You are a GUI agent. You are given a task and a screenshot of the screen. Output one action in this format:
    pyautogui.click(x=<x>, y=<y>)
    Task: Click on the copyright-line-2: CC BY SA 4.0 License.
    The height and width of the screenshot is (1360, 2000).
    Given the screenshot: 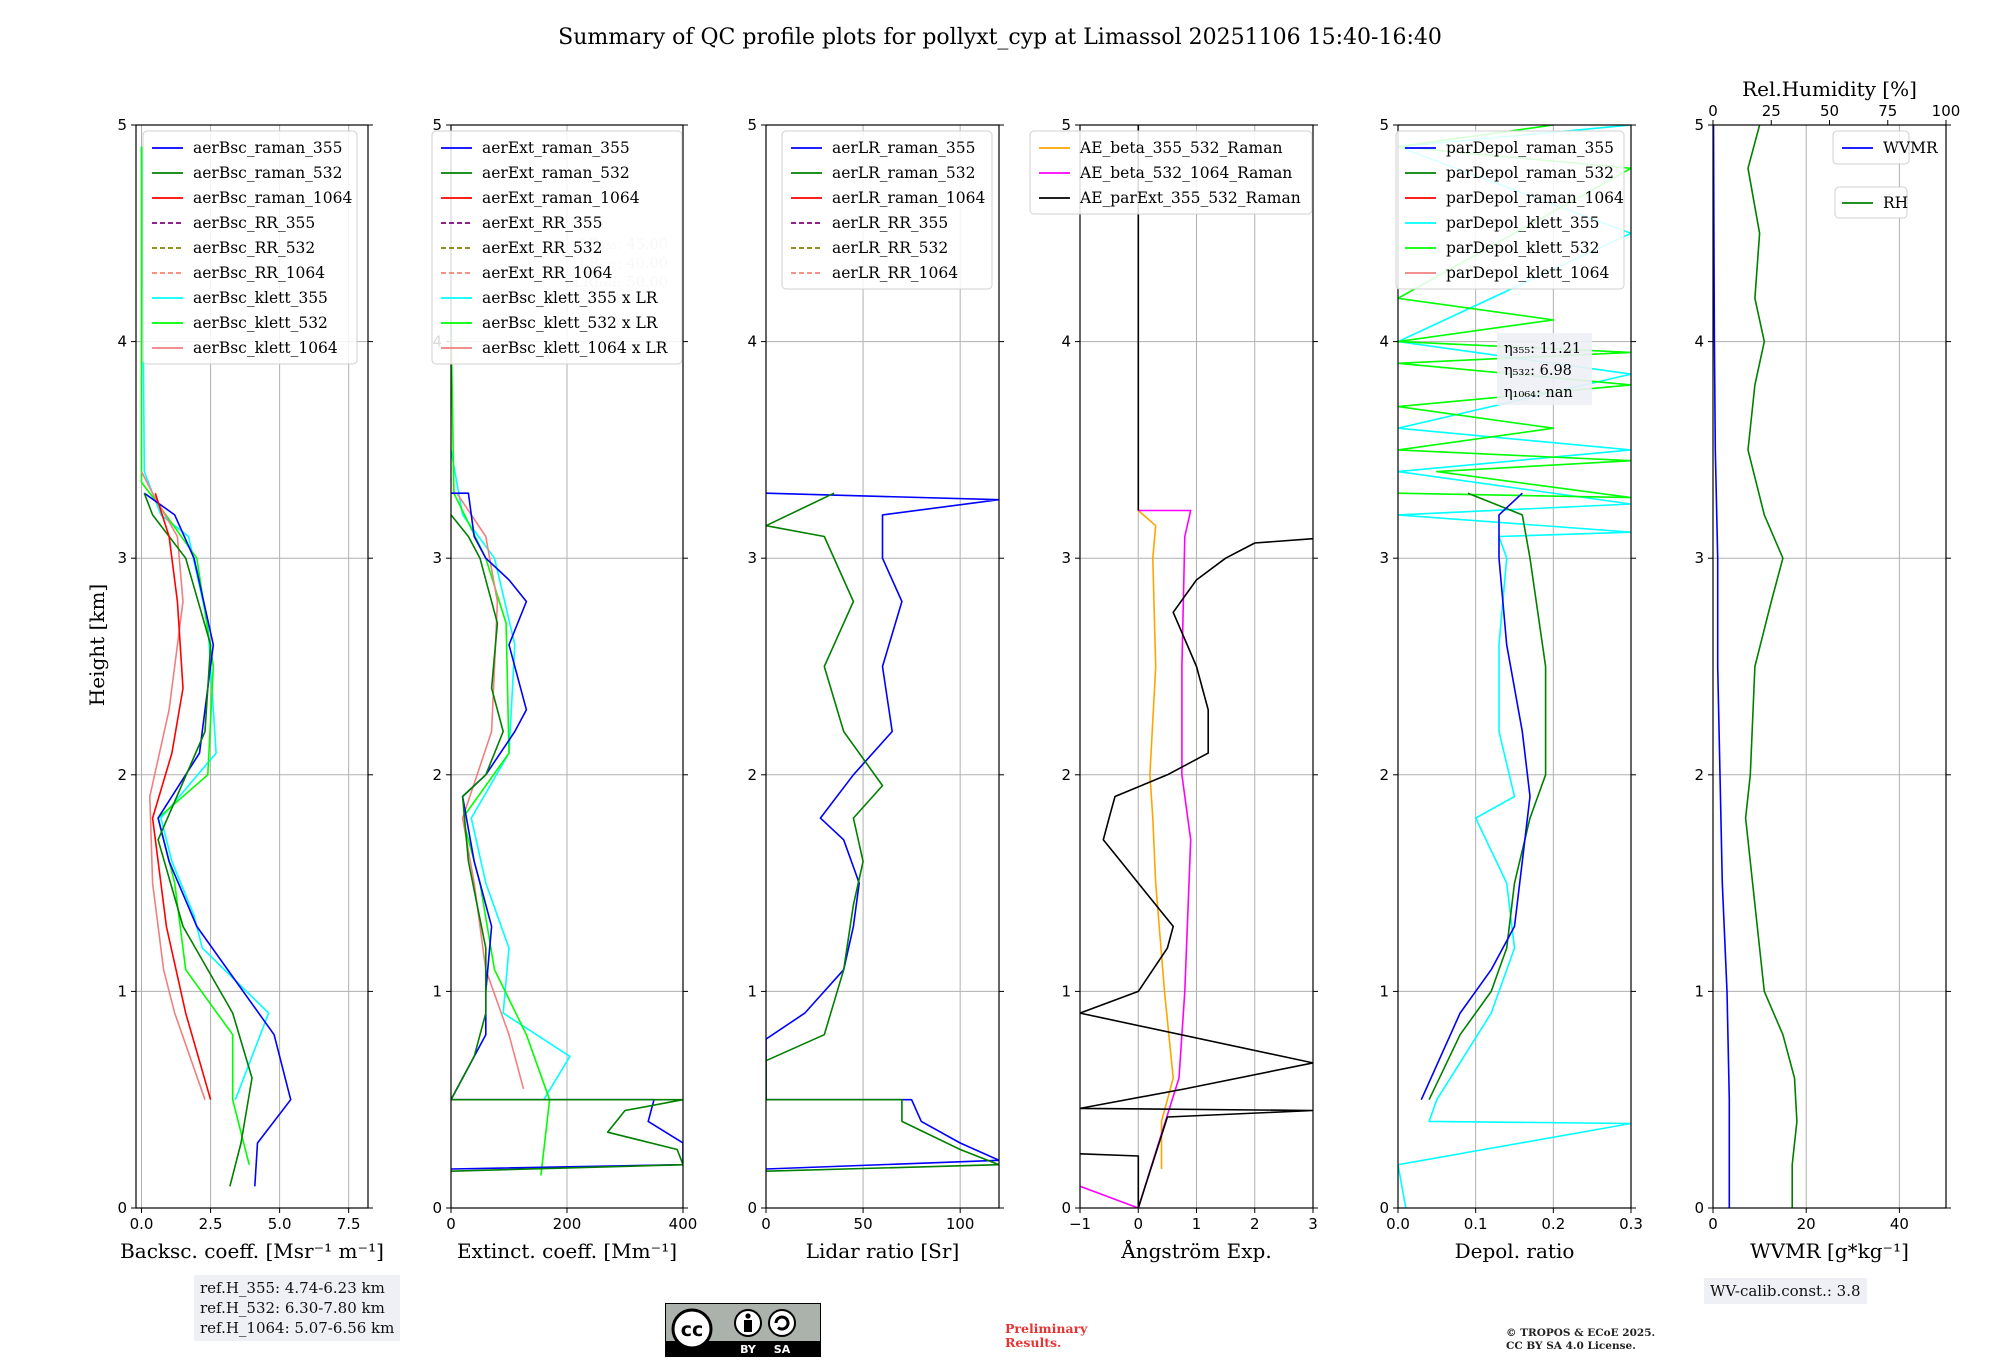 What is the action you would take?
    pyautogui.click(x=1571, y=1346)
    